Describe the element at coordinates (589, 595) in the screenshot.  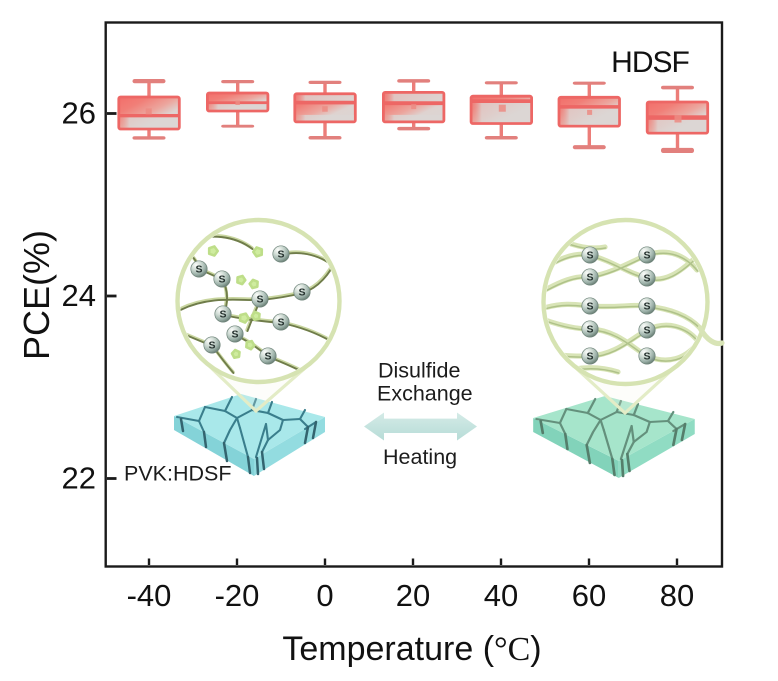
I see `svg-text: 60` at that location.